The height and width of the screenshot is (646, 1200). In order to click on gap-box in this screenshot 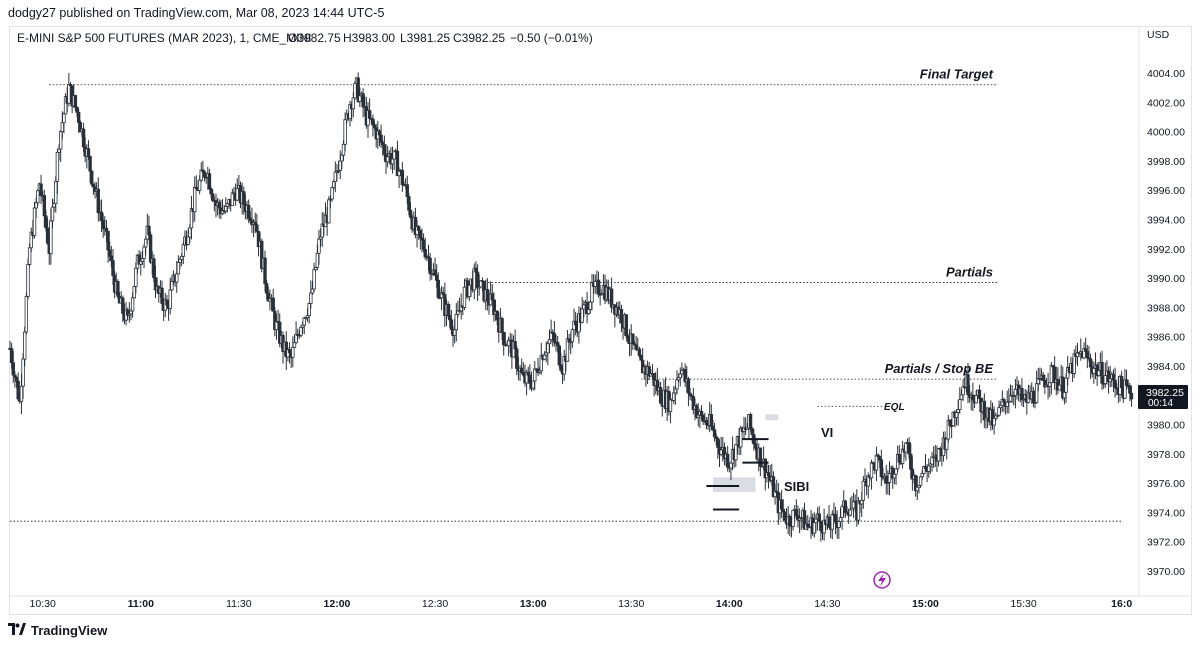, I will do `click(734, 484)`.